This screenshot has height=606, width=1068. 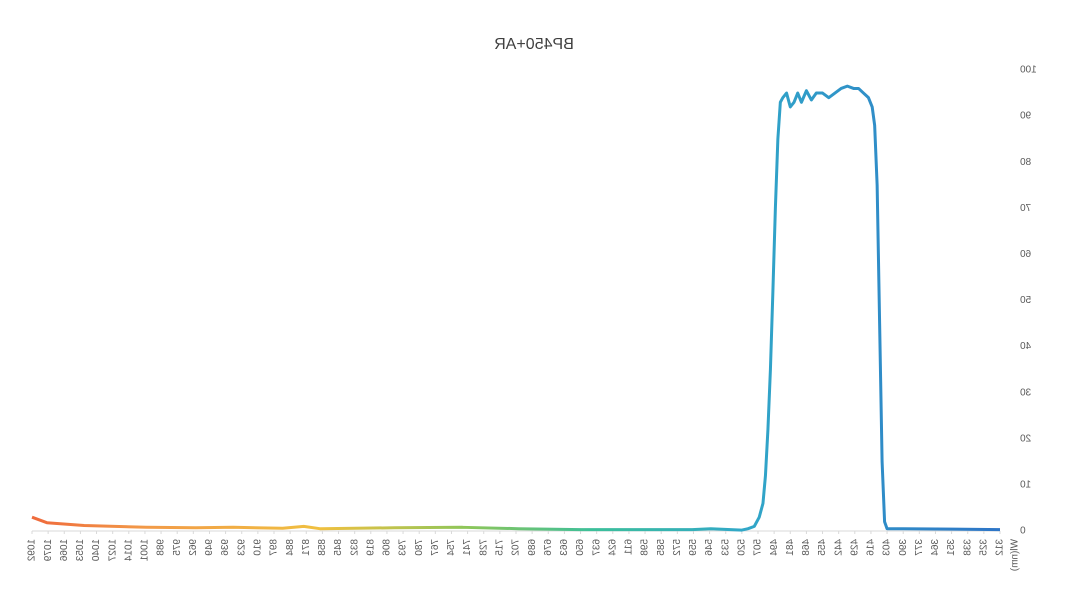 I want to click on x-tick-label: 702, so click(x=516, y=547).